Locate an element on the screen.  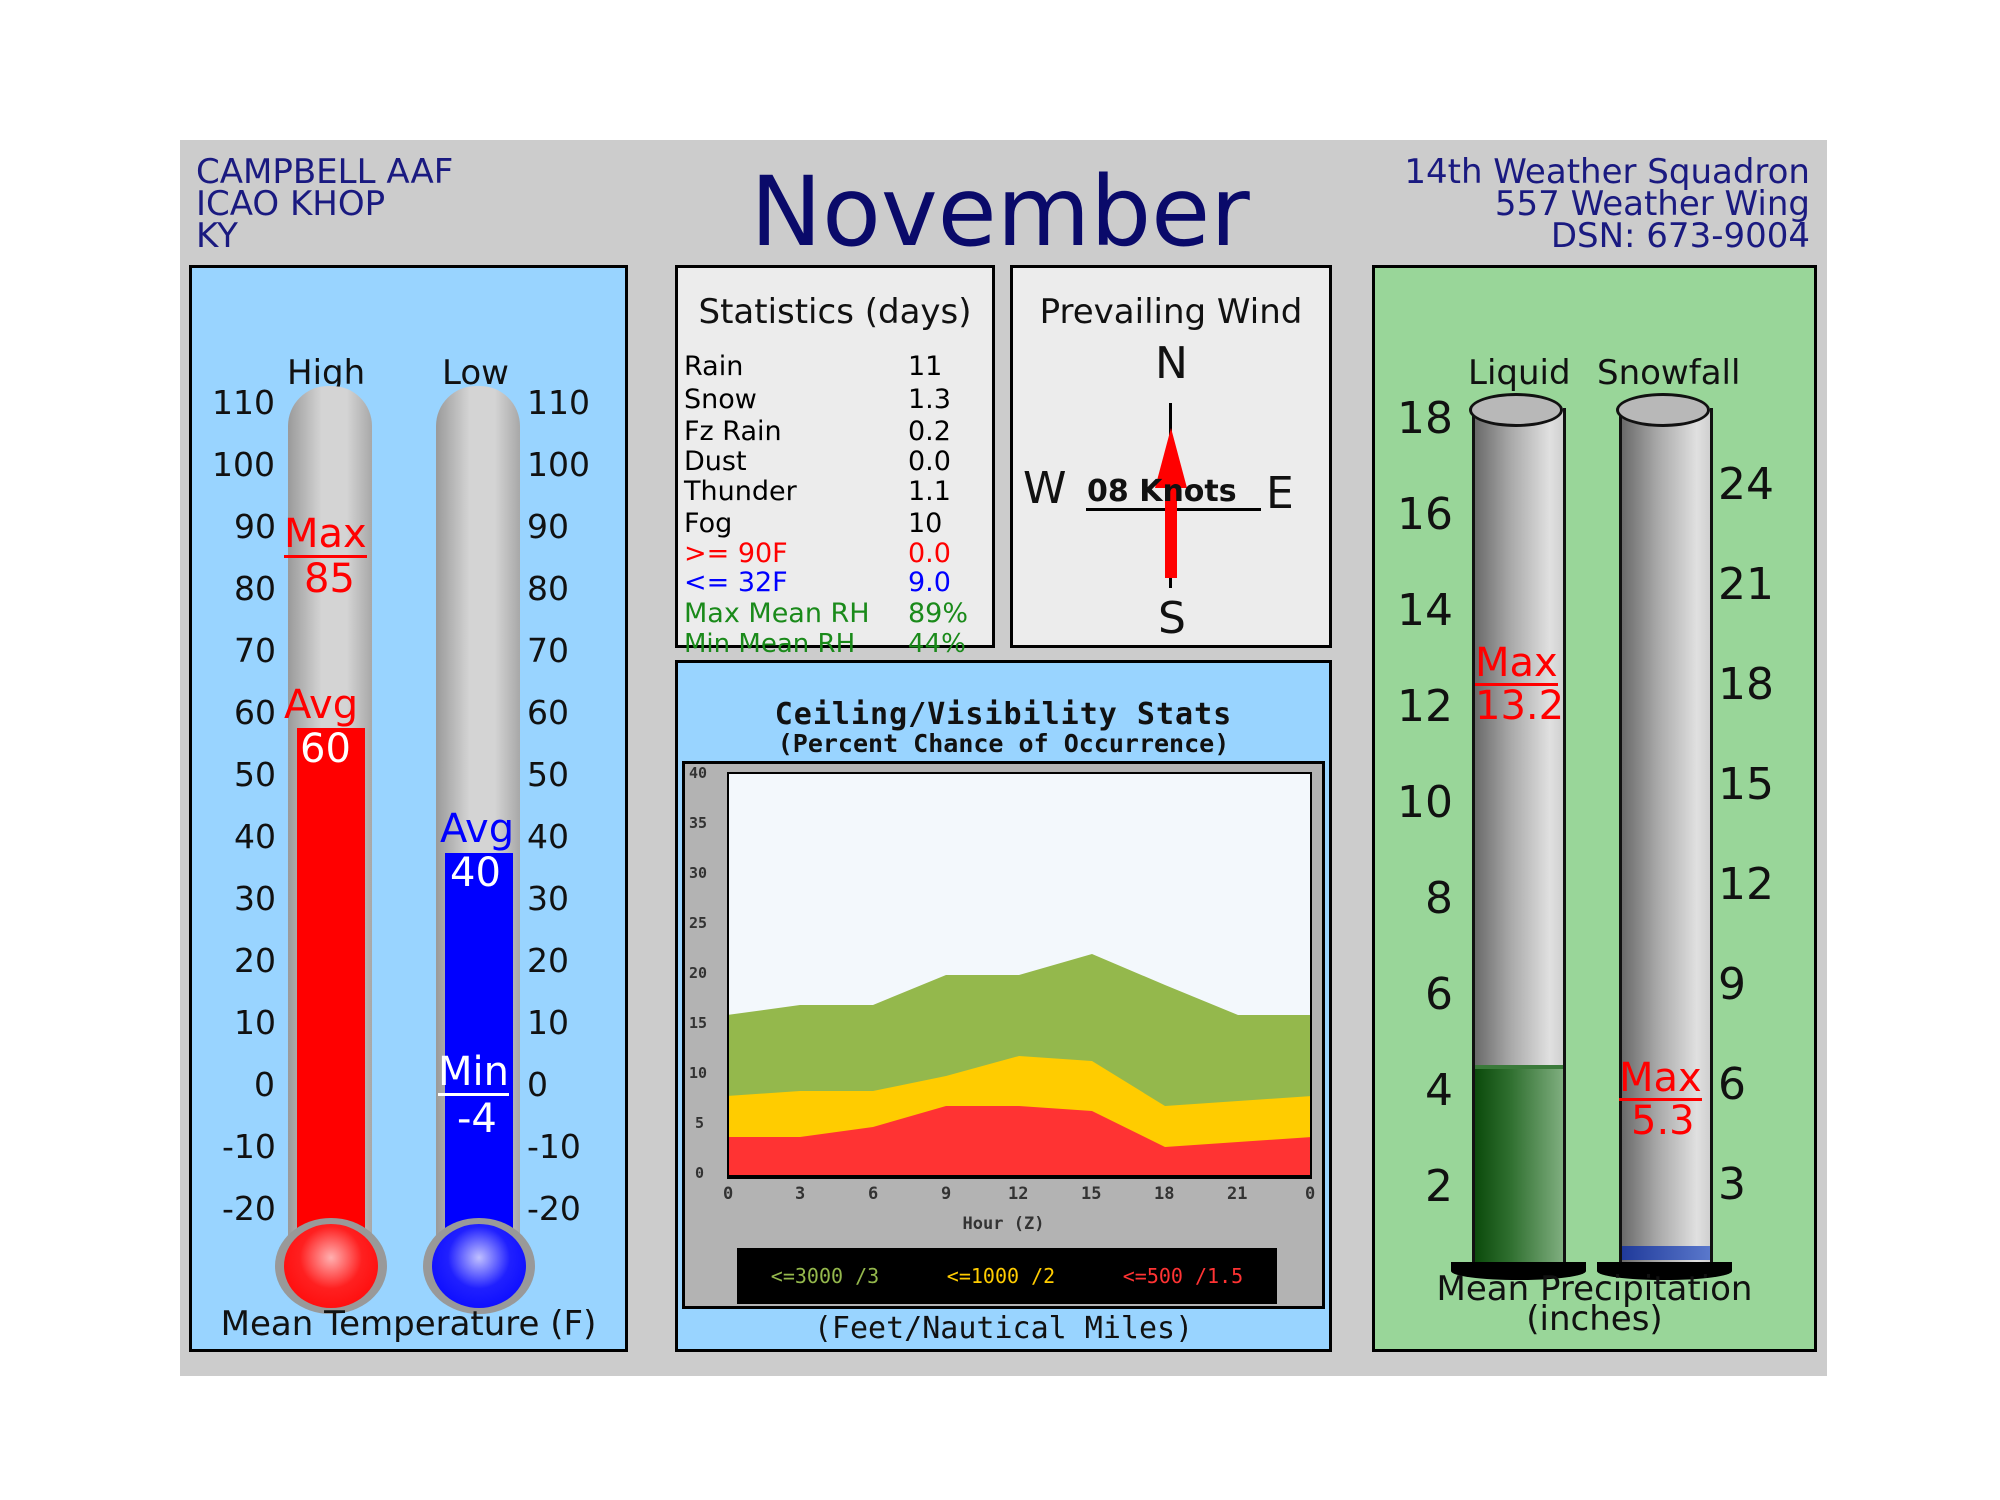
tick: 30 is located at coordinates (548, 898).